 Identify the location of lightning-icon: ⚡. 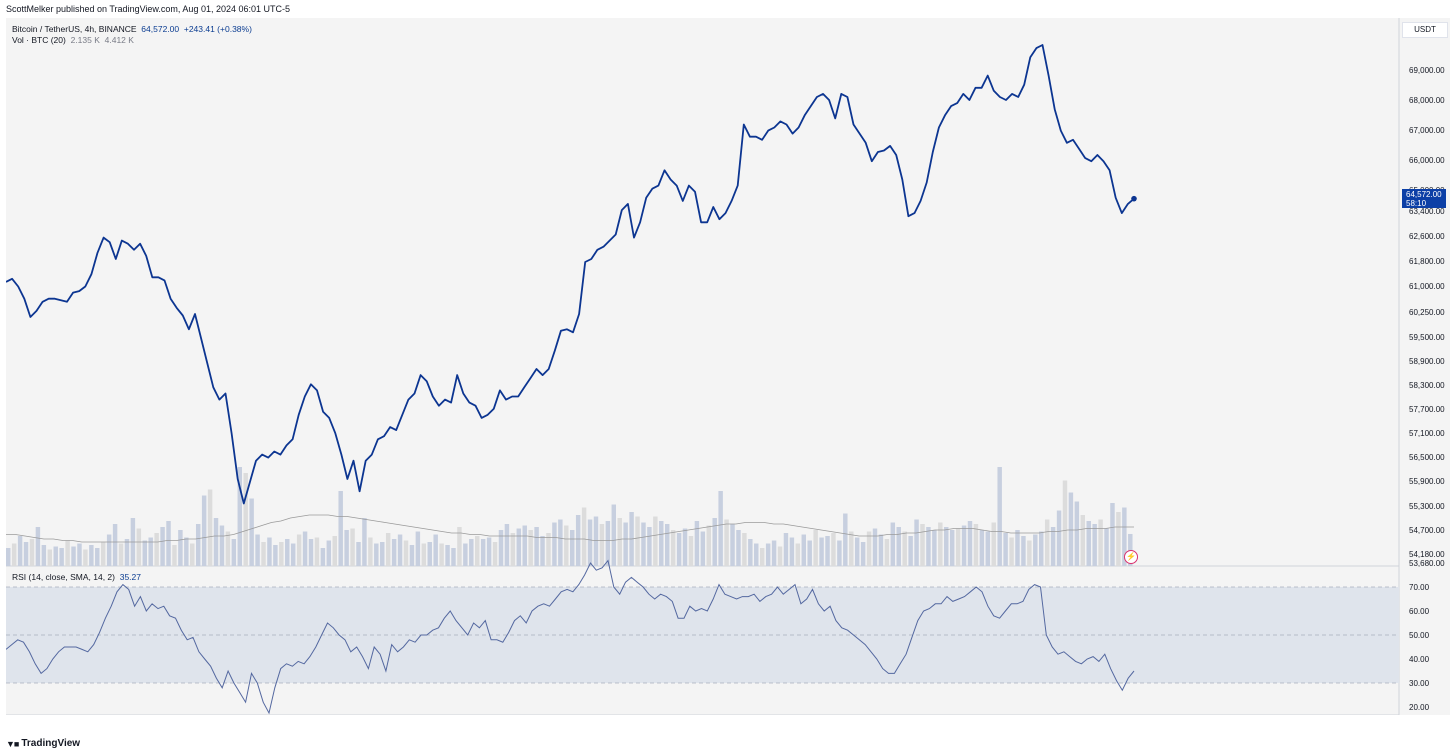
(1131, 557).